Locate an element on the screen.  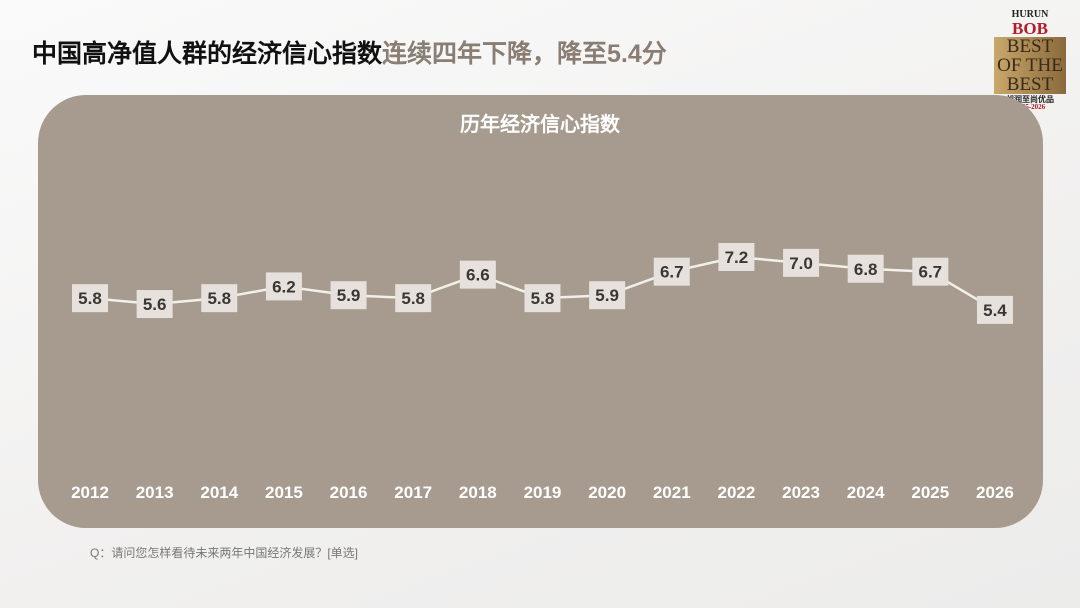
data-label: 6.8 is located at coordinates (866, 269).